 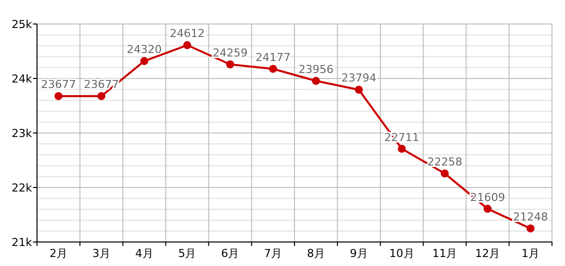 I want to click on x-tick-label: 10月, so click(x=401, y=253).